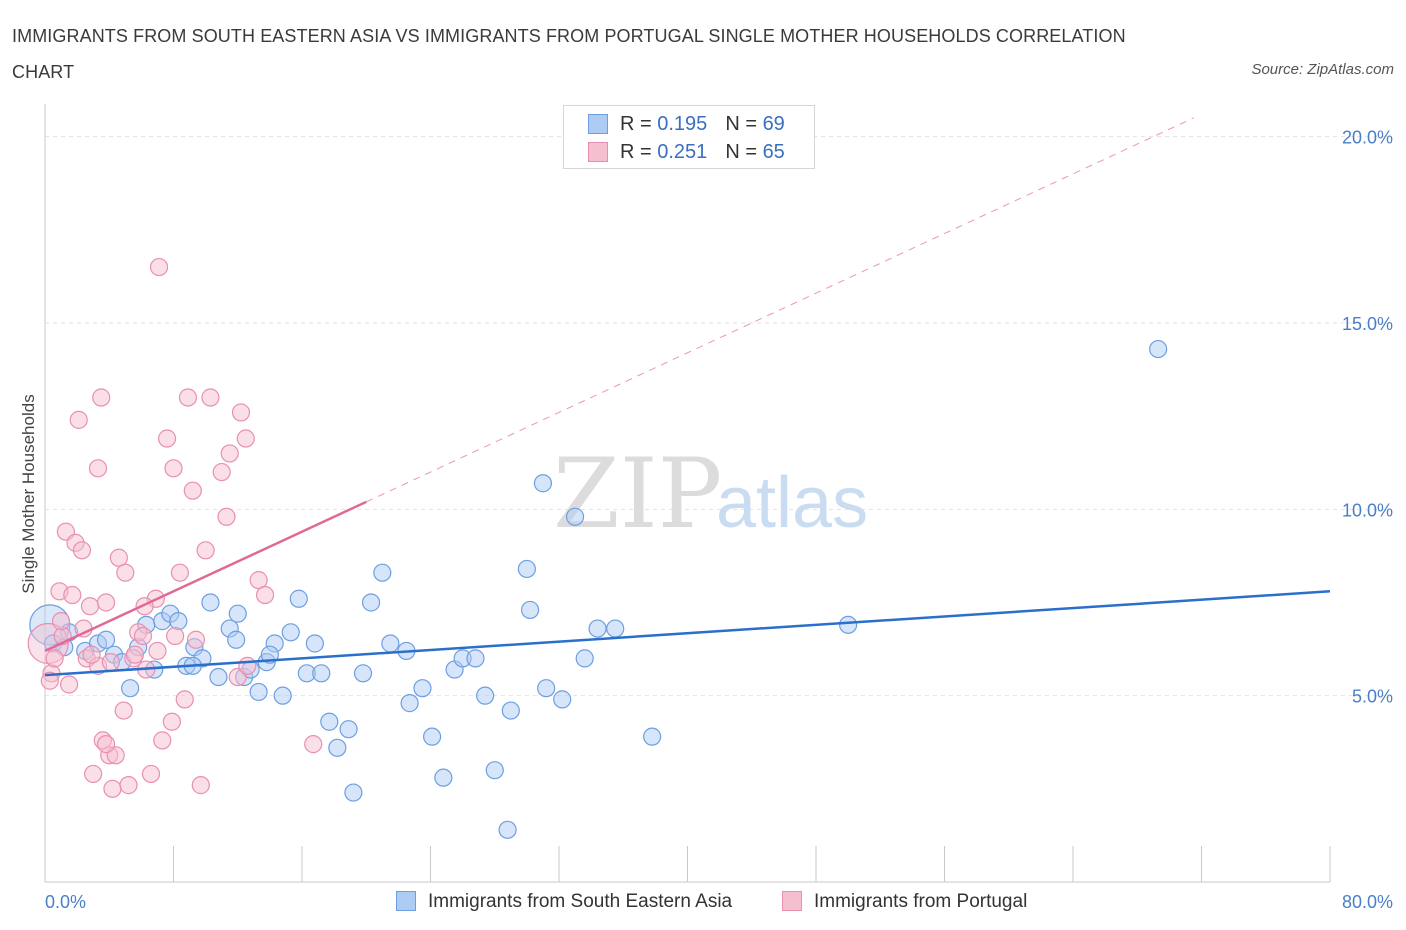 The height and width of the screenshot is (930, 1406). Describe the element at coordinates (205, 576) in the screenshot. I see `trendline-portugal` at that location.